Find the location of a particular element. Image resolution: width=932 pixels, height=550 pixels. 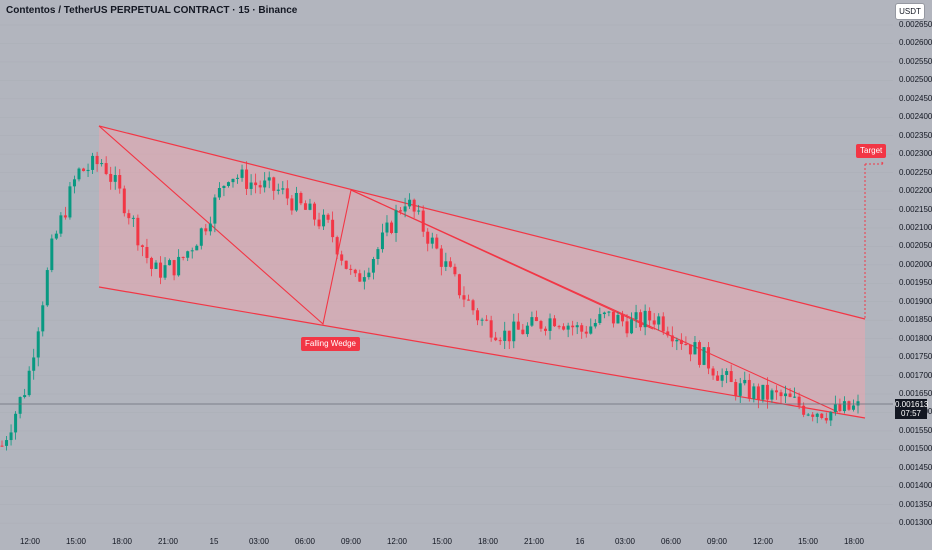

price-tick-label: 0.002550 is located at coordinates (915, 61).